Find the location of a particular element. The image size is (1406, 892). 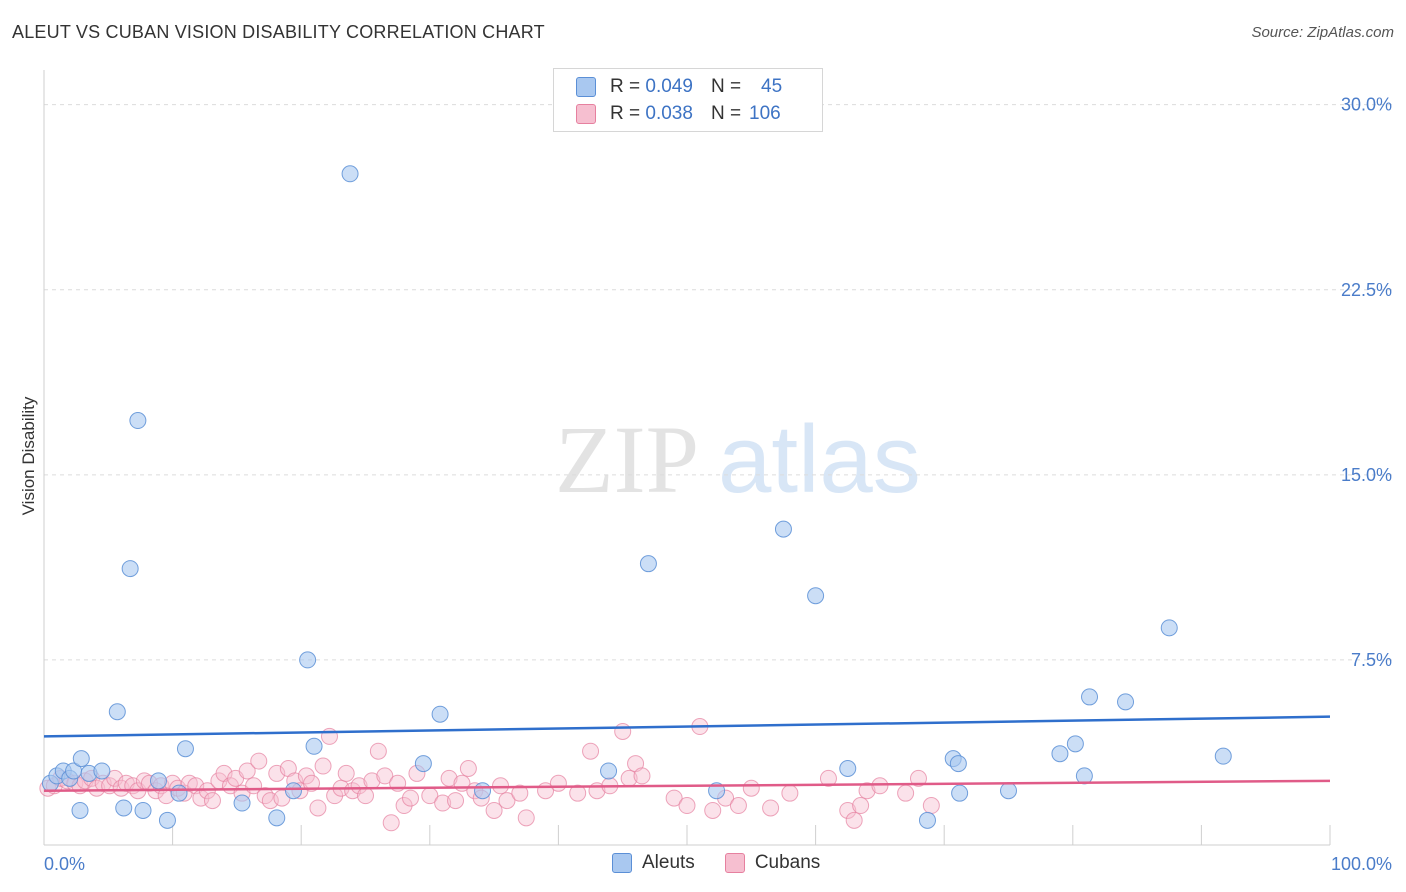

y-tick-label: 22.5% is located at coordinates (1366, 290).